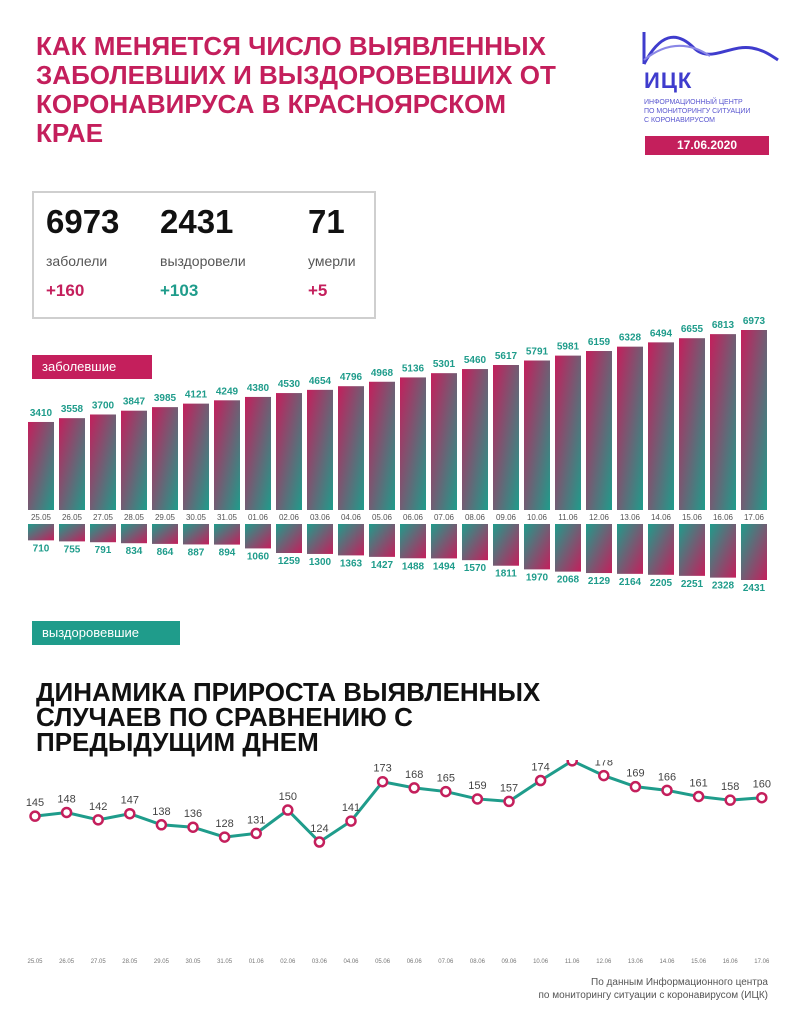 Image resolution: width=800 pixels, height=1031 pixels. Describe the element at coordinates (599, 517) in the screenshot. I see `date-tick-label: 12.06` at that location.